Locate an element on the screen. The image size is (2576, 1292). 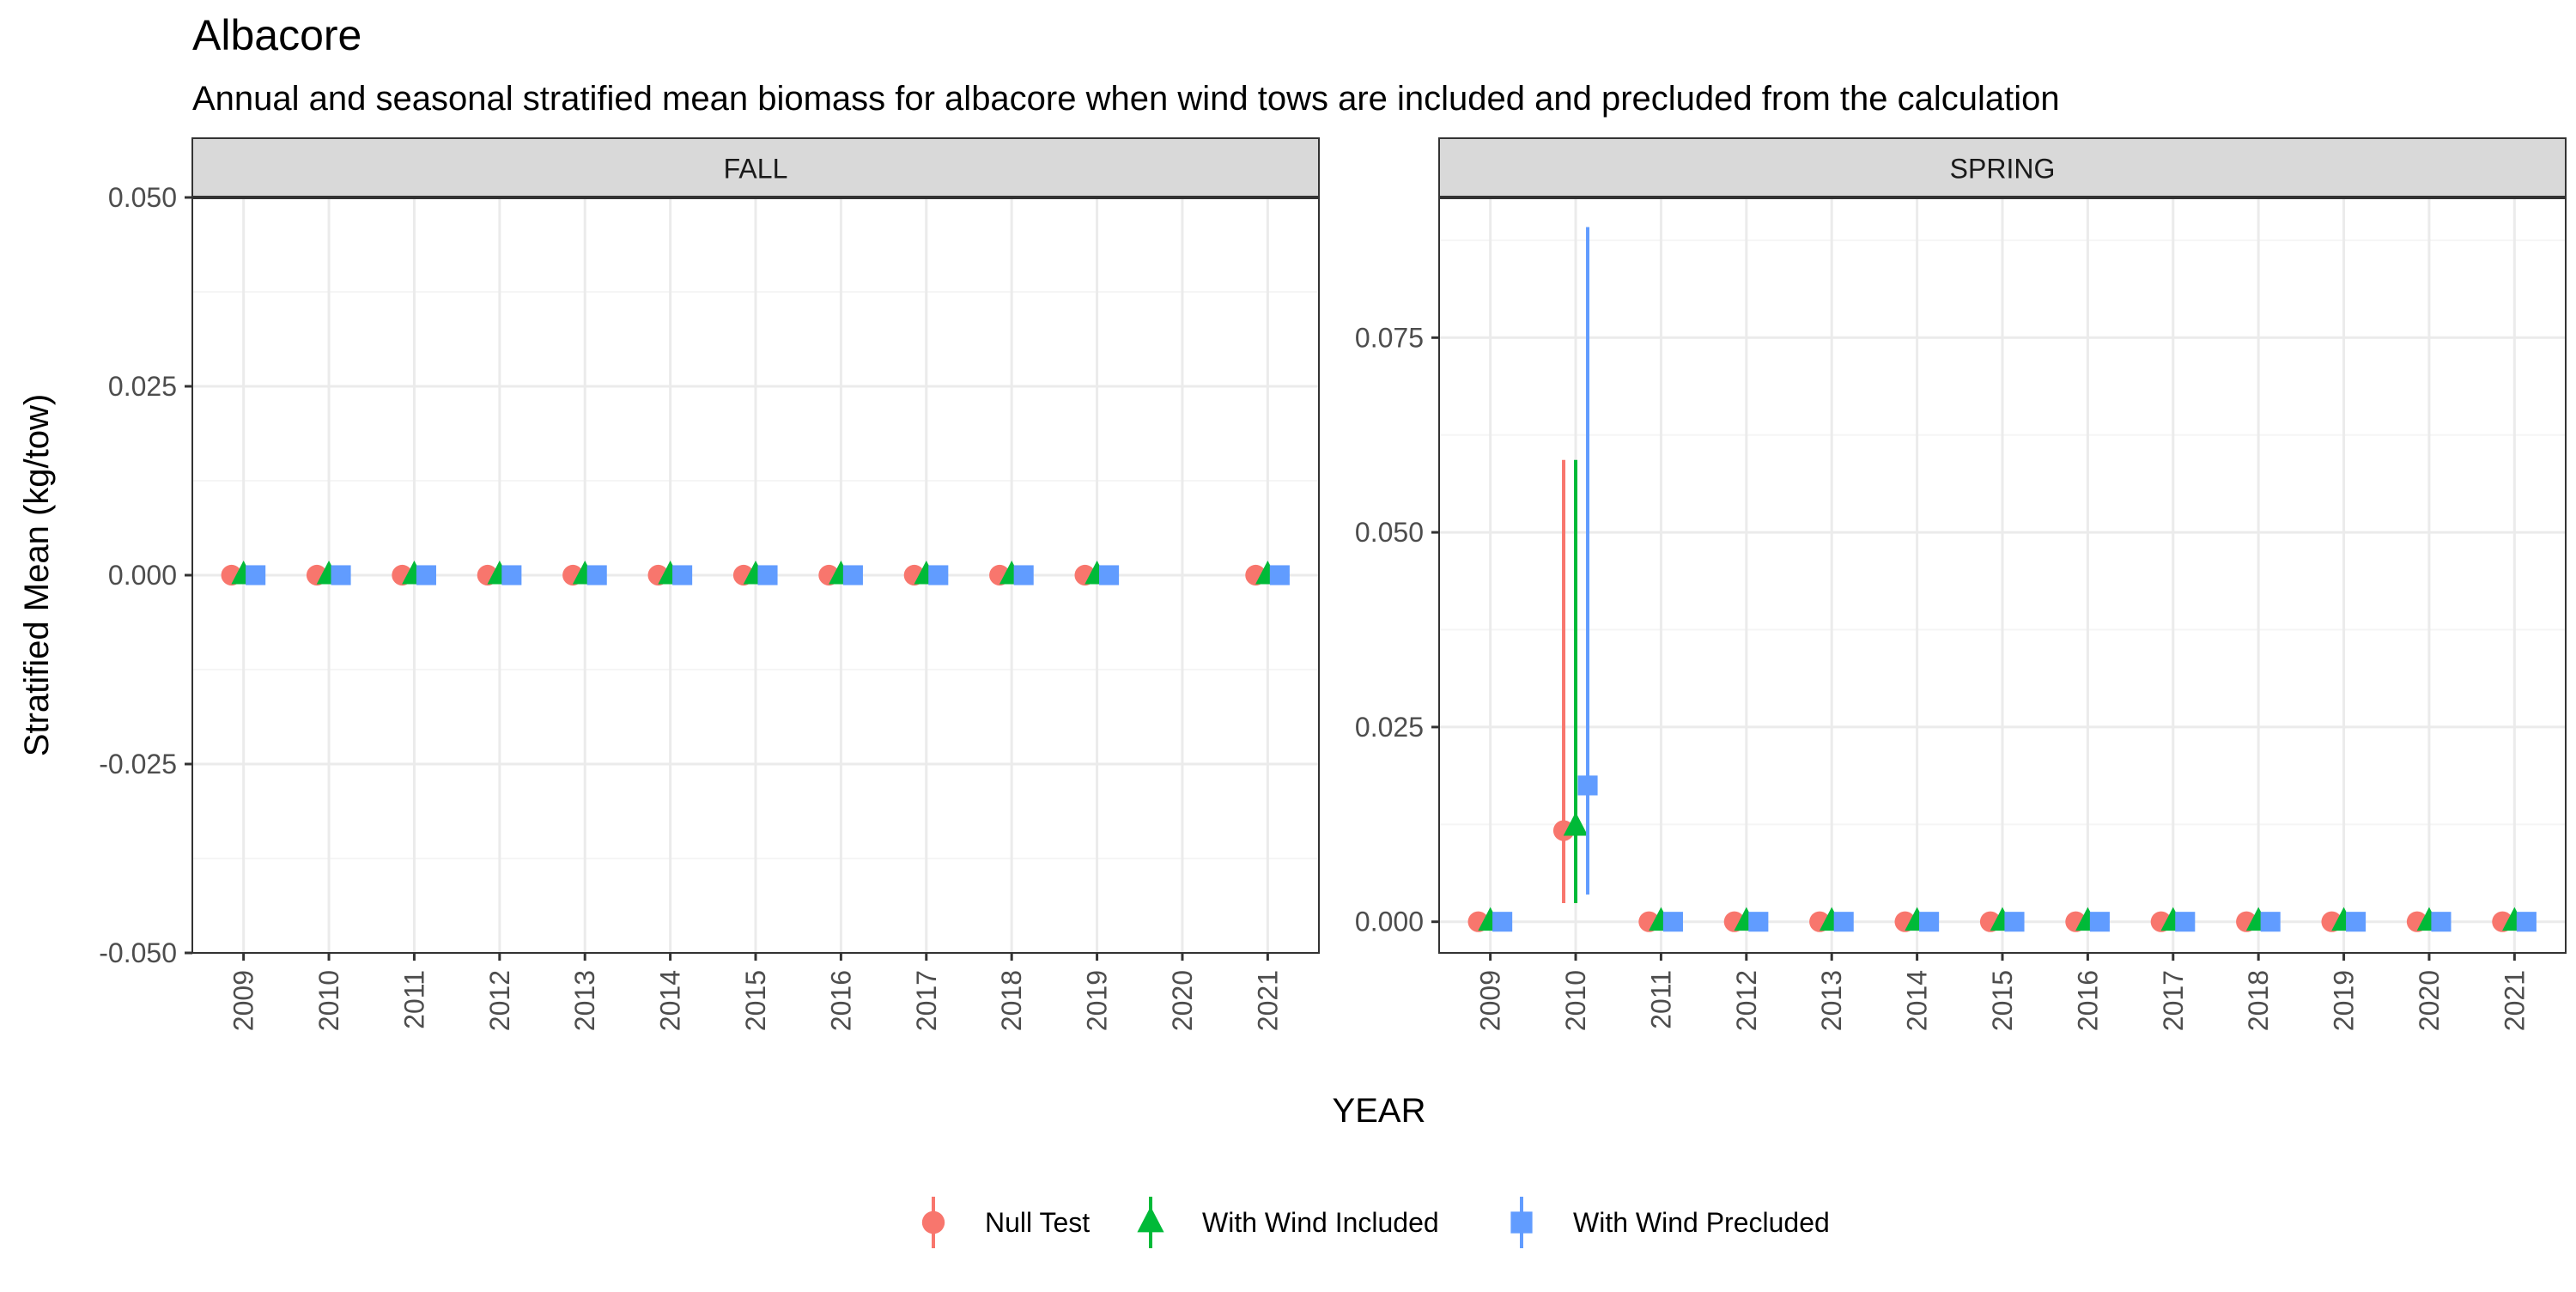
legend-key-circle is located at coordinates (933, 1222).